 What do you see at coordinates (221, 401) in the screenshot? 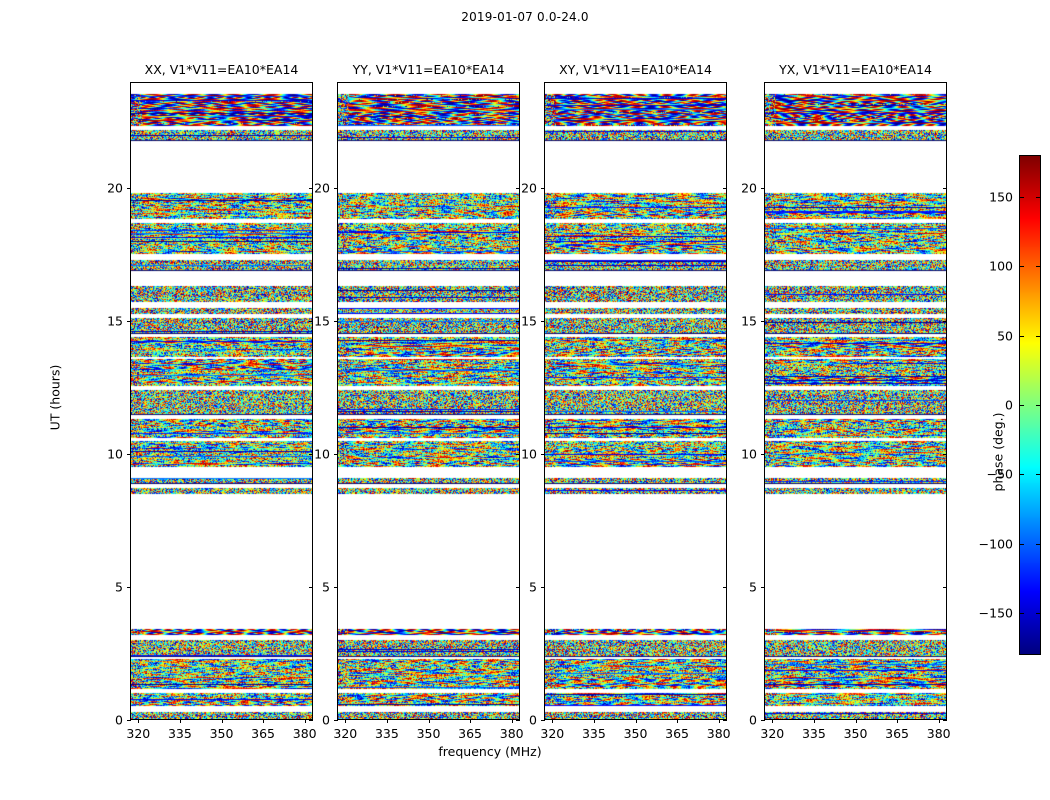
I see `waterfall-image-xx` at bounding box center [221, 401].